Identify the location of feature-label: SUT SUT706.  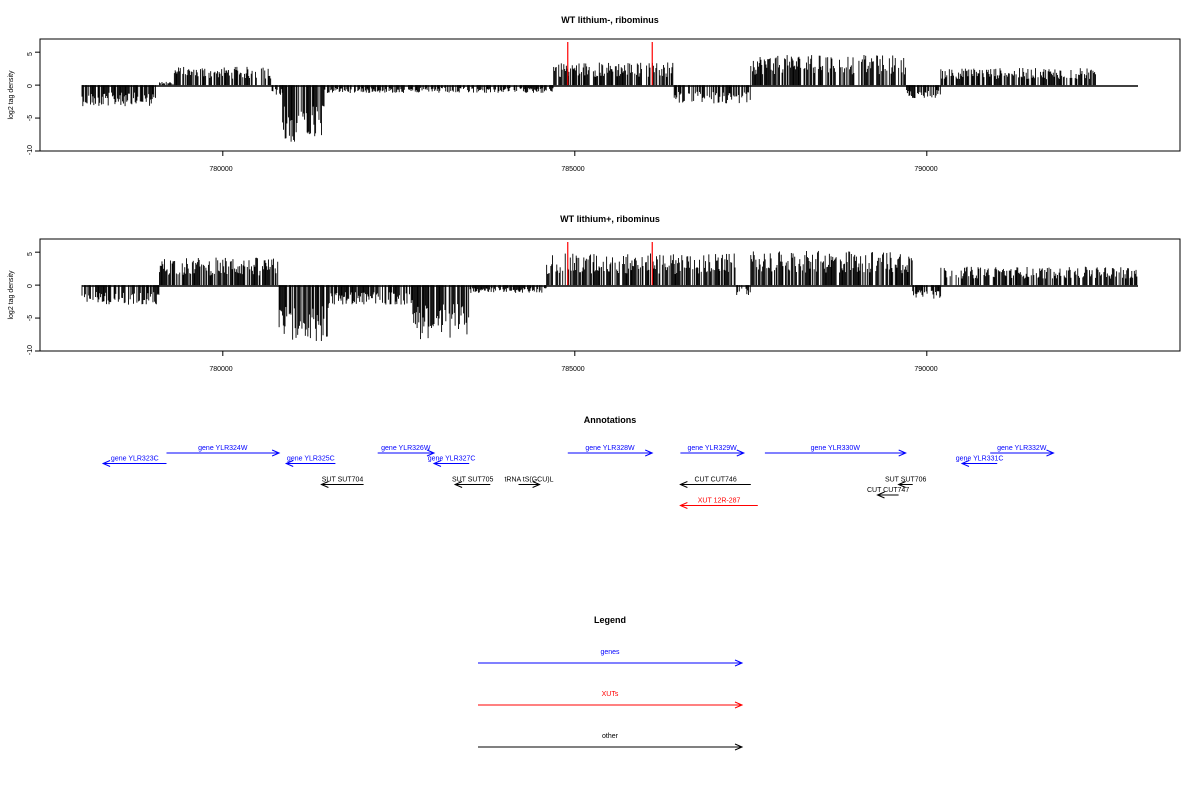
(906, 480).